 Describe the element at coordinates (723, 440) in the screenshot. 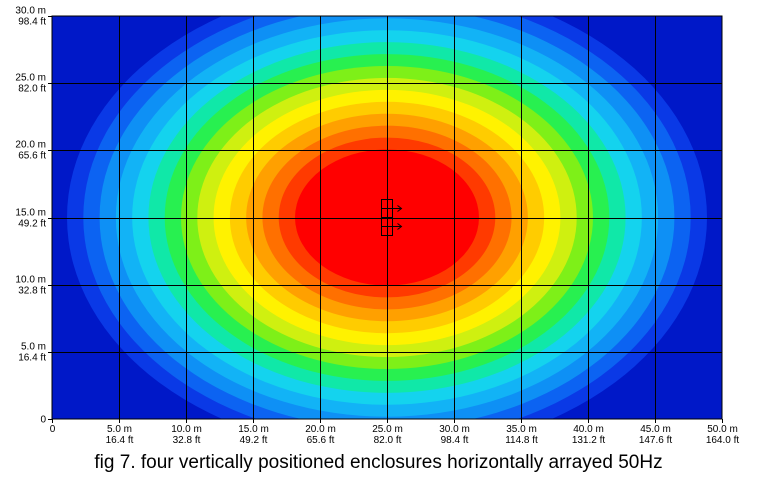

I see `x-tick-label-ft: 164.0 ft` at that location.